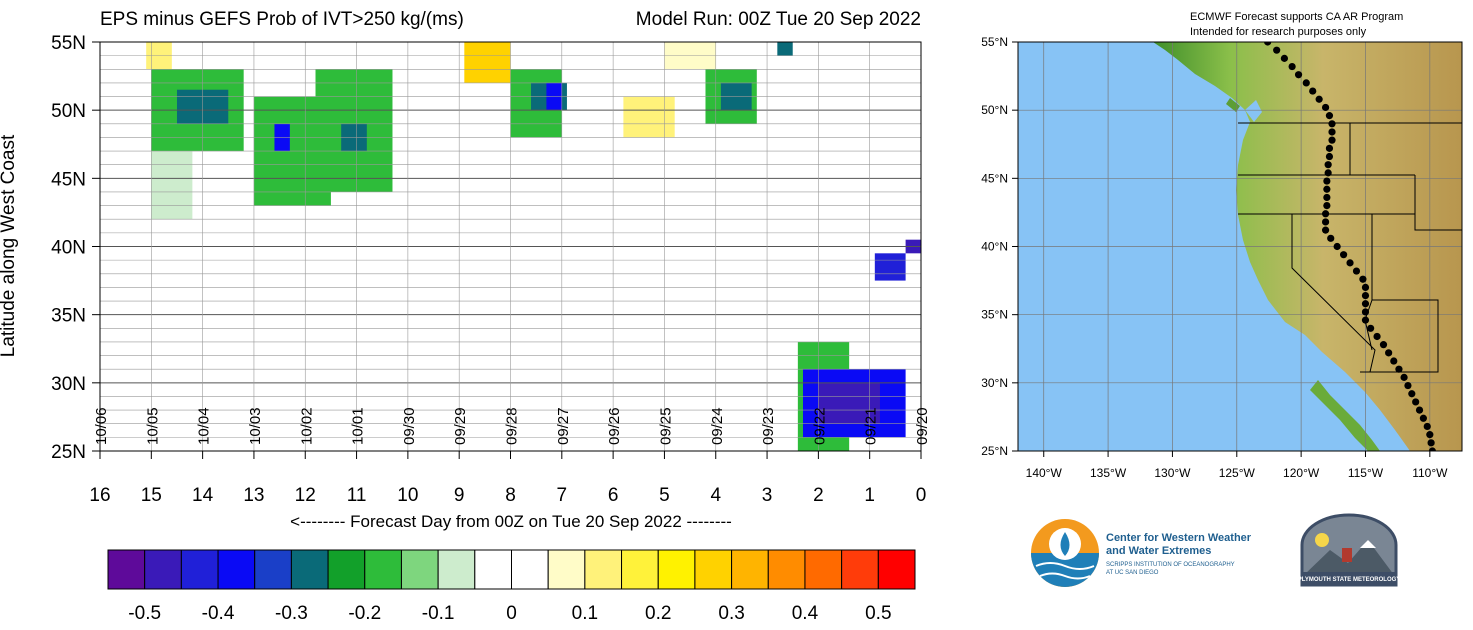 This screenshot has height=630, width=1473. What do you see at coordinates (994, 110) in the screenshot?
I see `map-lat-label: 50°N` at bounding box center [994, 110].